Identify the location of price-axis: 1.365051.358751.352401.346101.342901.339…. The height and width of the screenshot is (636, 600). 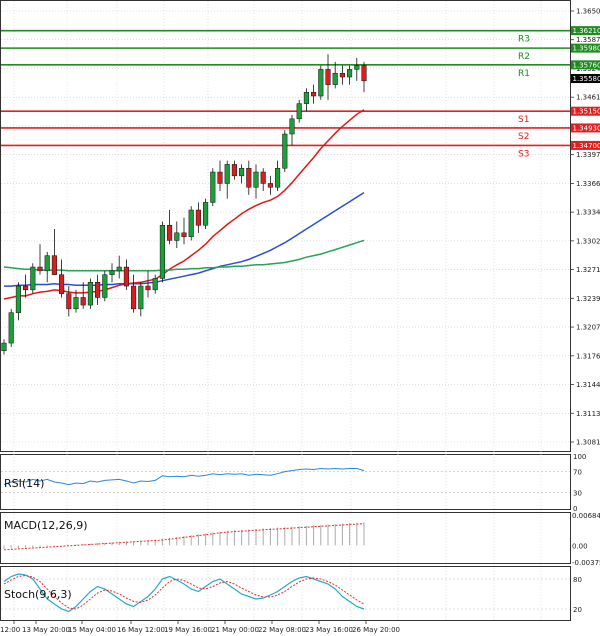
(585, 227).